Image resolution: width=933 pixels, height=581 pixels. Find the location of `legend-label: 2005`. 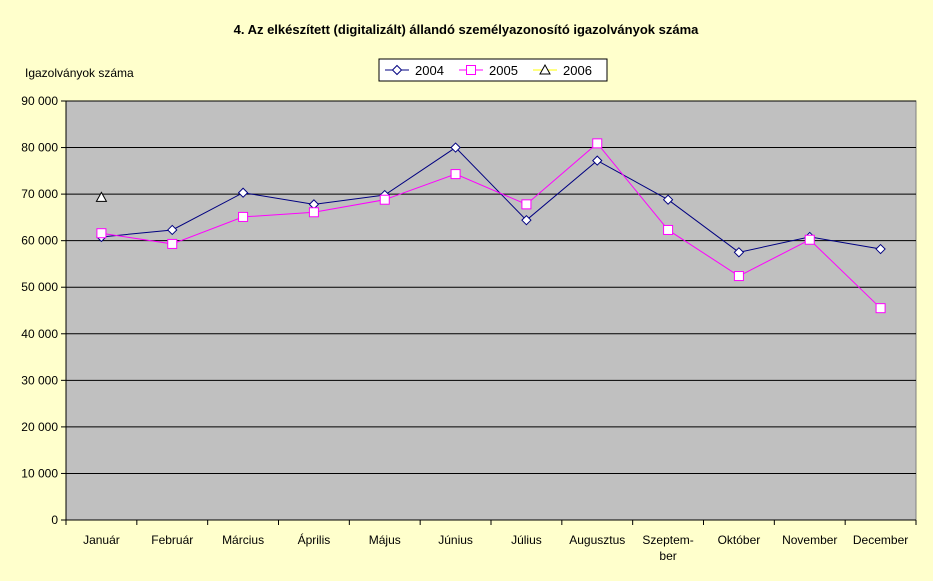

legend-label: 2005 is located at coordinates (503, 70).